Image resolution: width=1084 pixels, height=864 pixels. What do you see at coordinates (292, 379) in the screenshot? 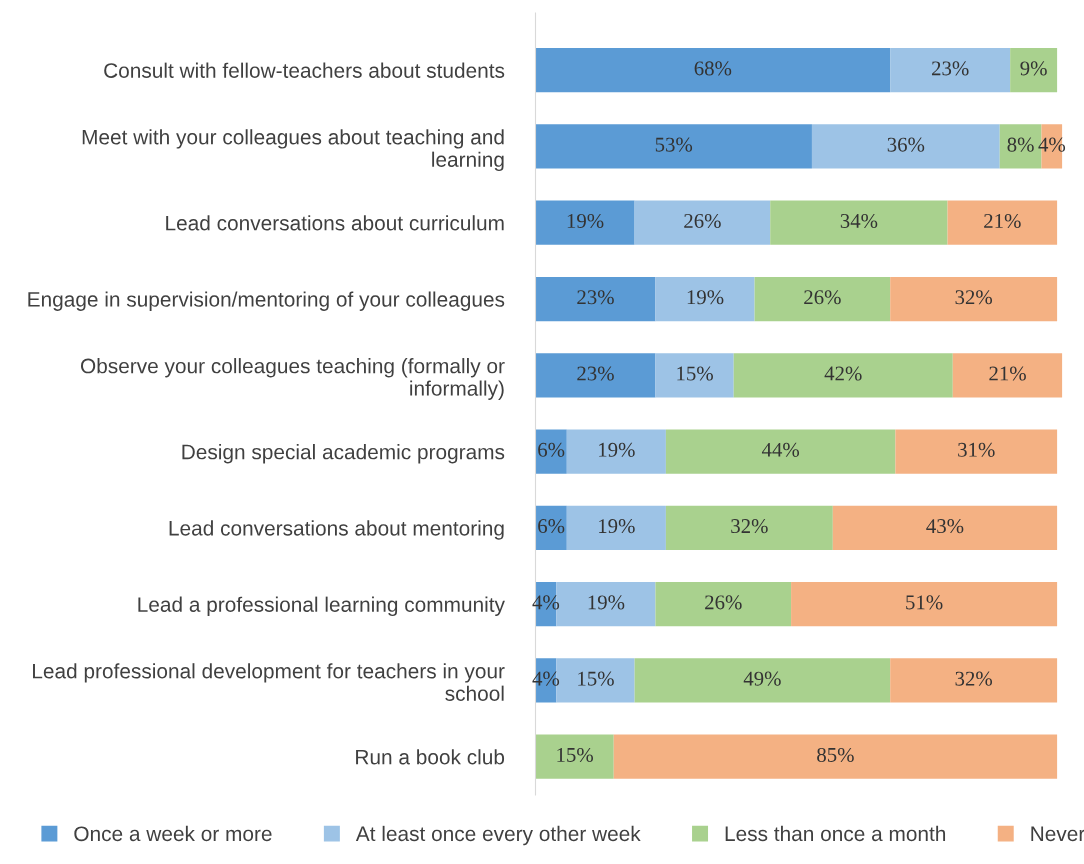
I see `y-tick-label: Observe your colleagues teaching (formally or informally)` at bounding box center [292, 379].